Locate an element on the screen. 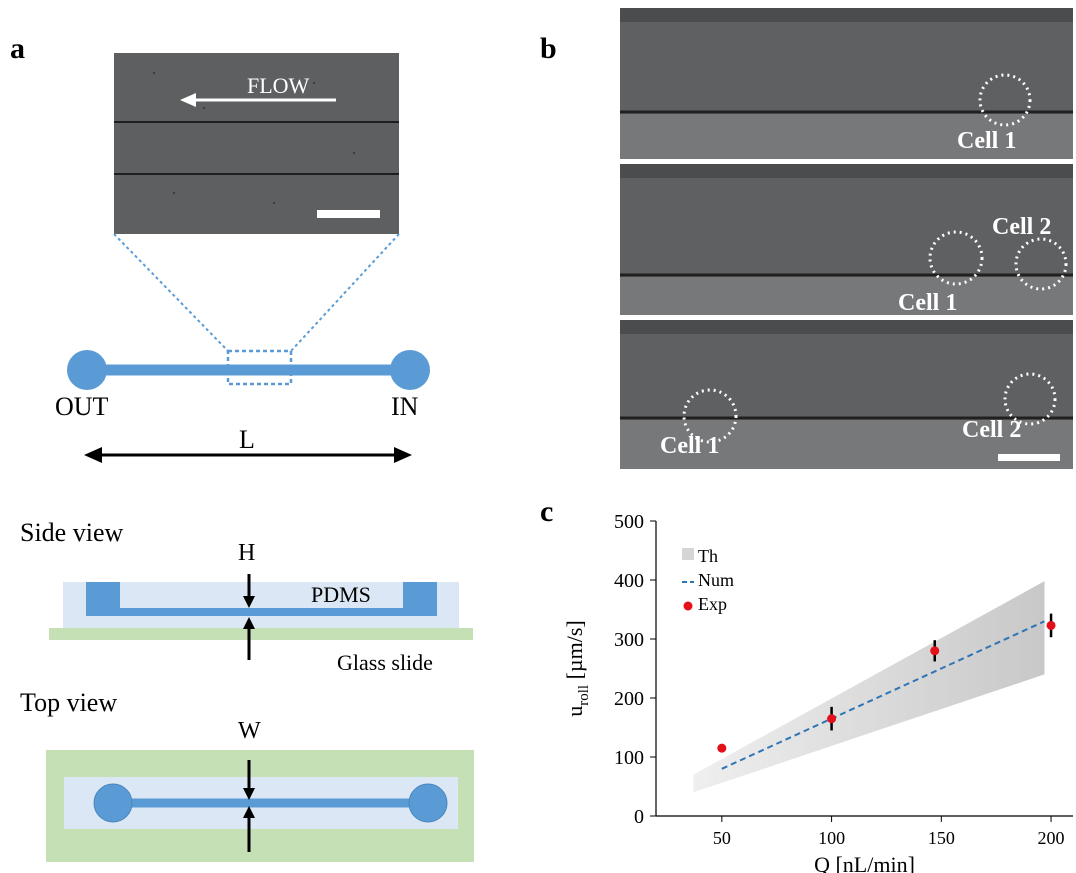  frame-2-cell-2-label: Cell 2 is located at coordinates (1022, 227).